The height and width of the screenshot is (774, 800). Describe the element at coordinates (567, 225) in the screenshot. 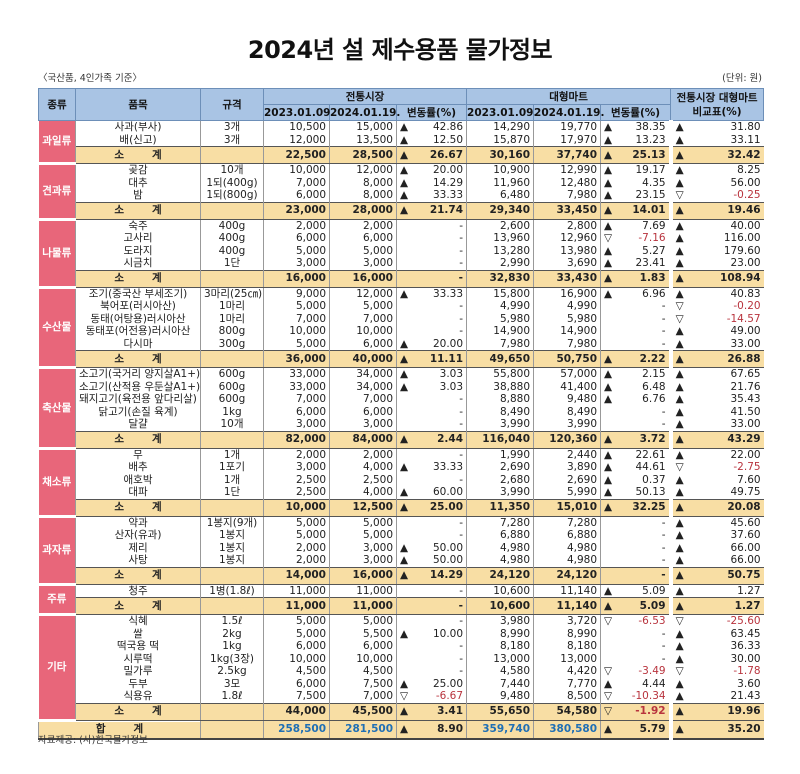

I see `mart-2024: 2,800` at that location.